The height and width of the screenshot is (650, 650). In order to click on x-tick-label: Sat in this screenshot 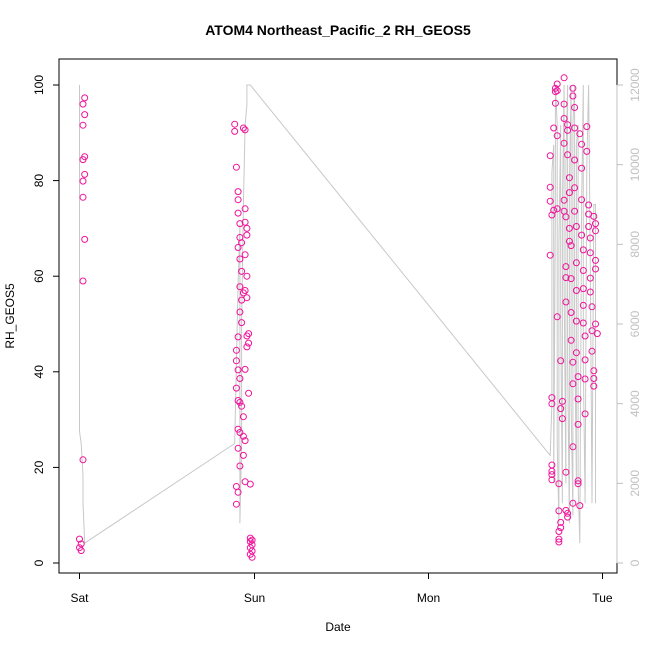, I will do `click(79, 598)`.